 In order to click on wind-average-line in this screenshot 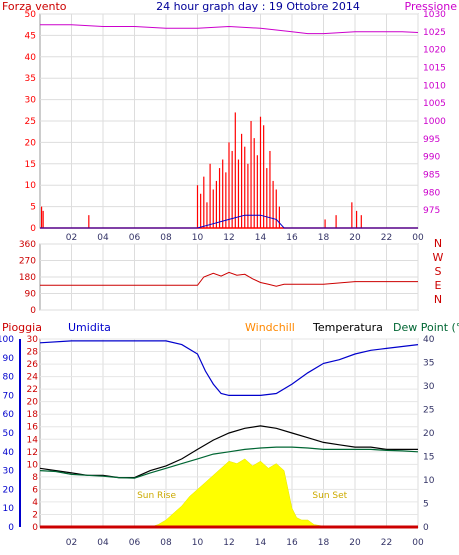, I will do `click(229, 221)`.